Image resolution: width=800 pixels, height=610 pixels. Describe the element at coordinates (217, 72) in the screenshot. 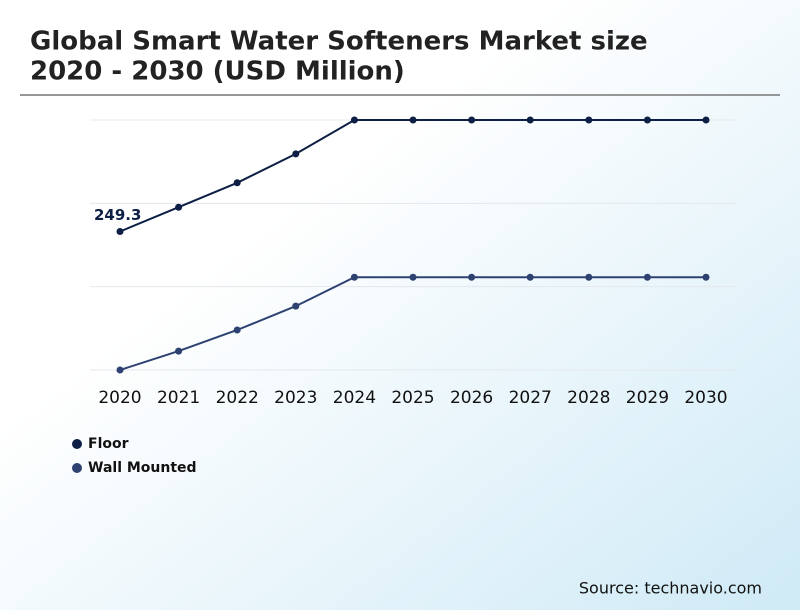

I see `chart-subtitle: 2020 - 2030 (USD Million)` at that location.